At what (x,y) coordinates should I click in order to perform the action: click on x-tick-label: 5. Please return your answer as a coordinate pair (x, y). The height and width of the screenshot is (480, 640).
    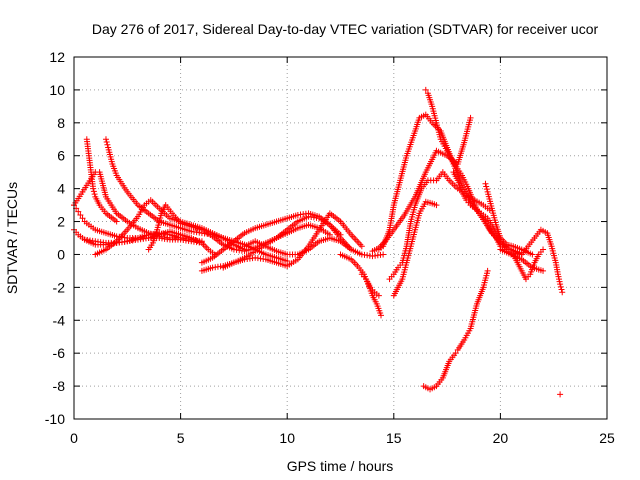
    Looking at the image, I should click on (181, 438).